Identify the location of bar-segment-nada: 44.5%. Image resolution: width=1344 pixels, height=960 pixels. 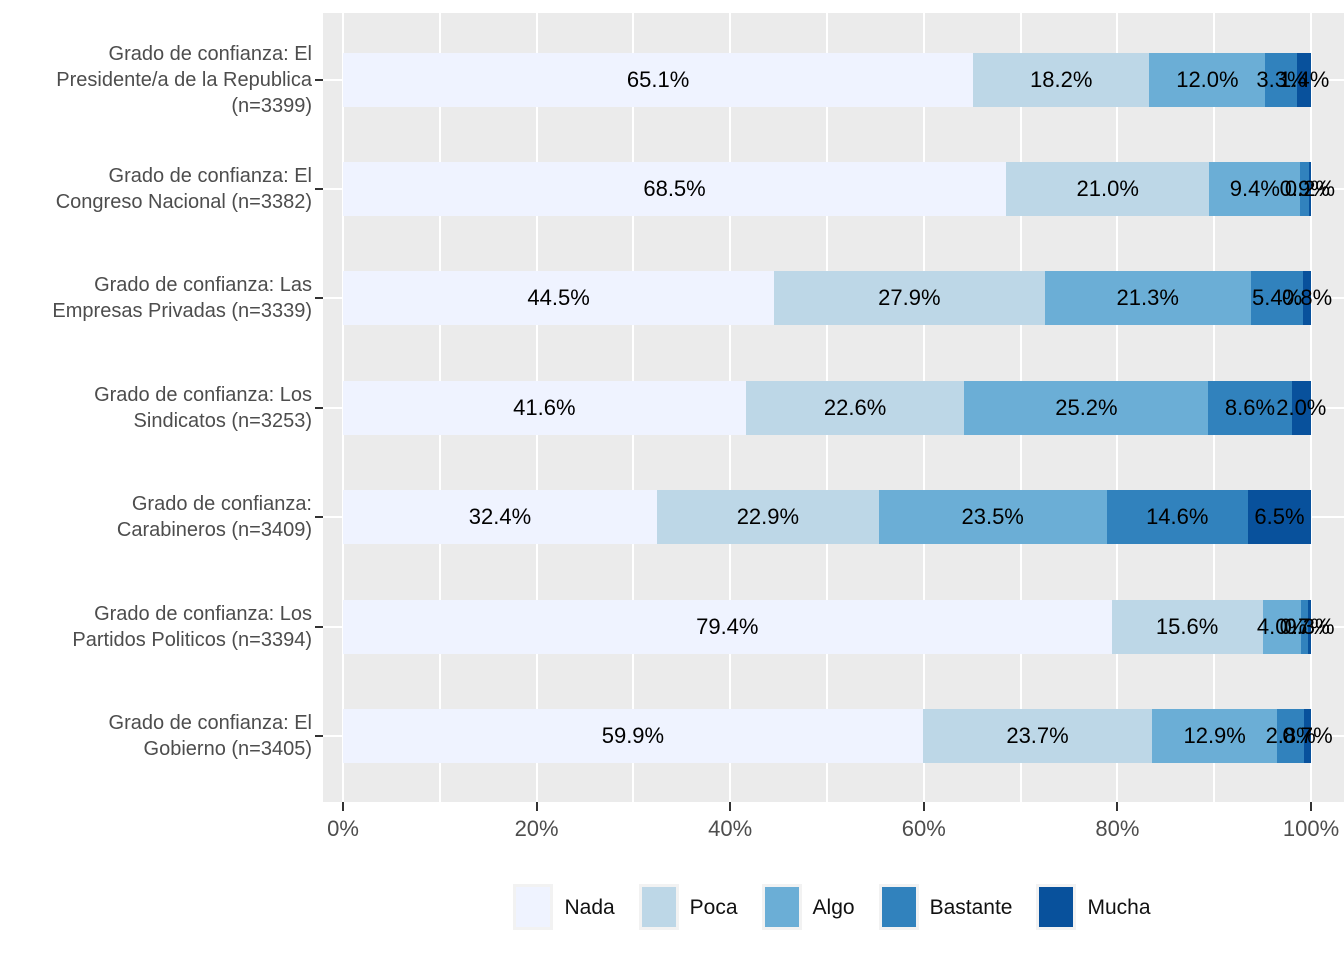
(559, 298).